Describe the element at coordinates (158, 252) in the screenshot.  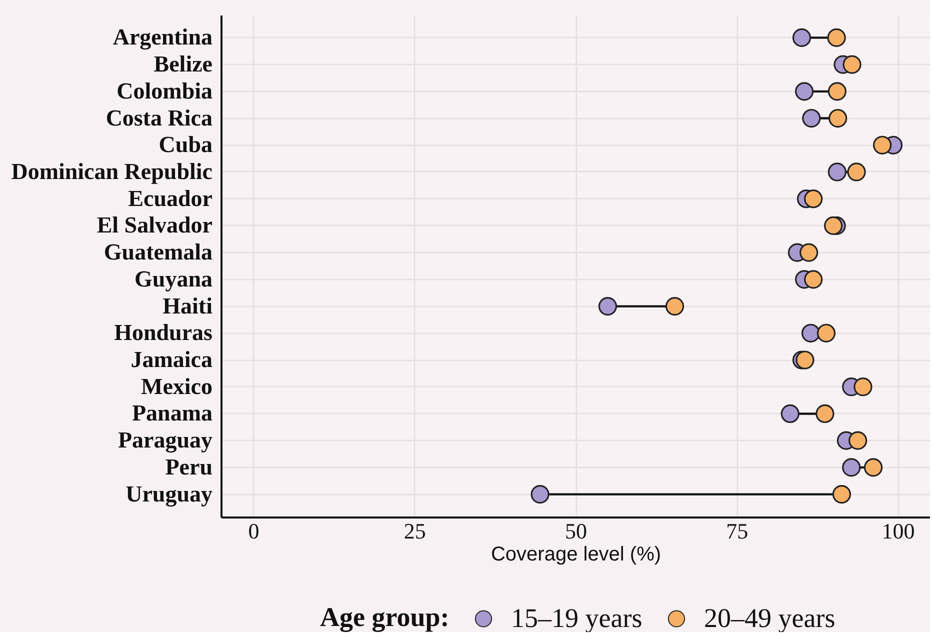
I see `y-tick-label: Guatemala` at that location.